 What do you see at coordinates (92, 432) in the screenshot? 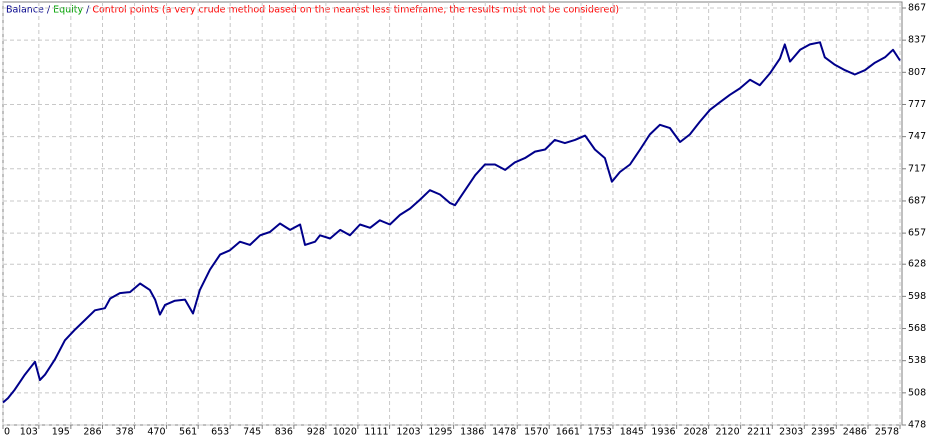
I see `x-tick-label: 286` at bounding box center [92, 432].